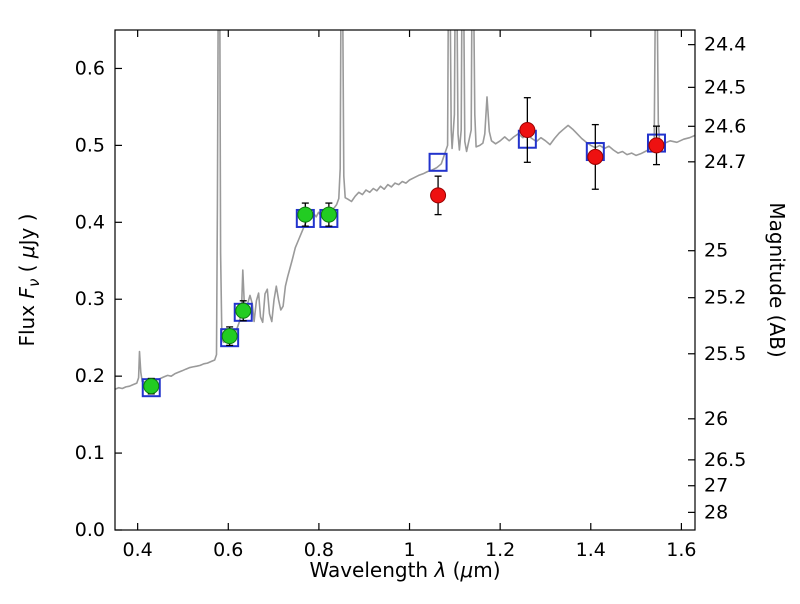 Image resolution: width=800 pixels, height=604 pixels. I want to click on observed-optical-photometry, so click(240, 298).